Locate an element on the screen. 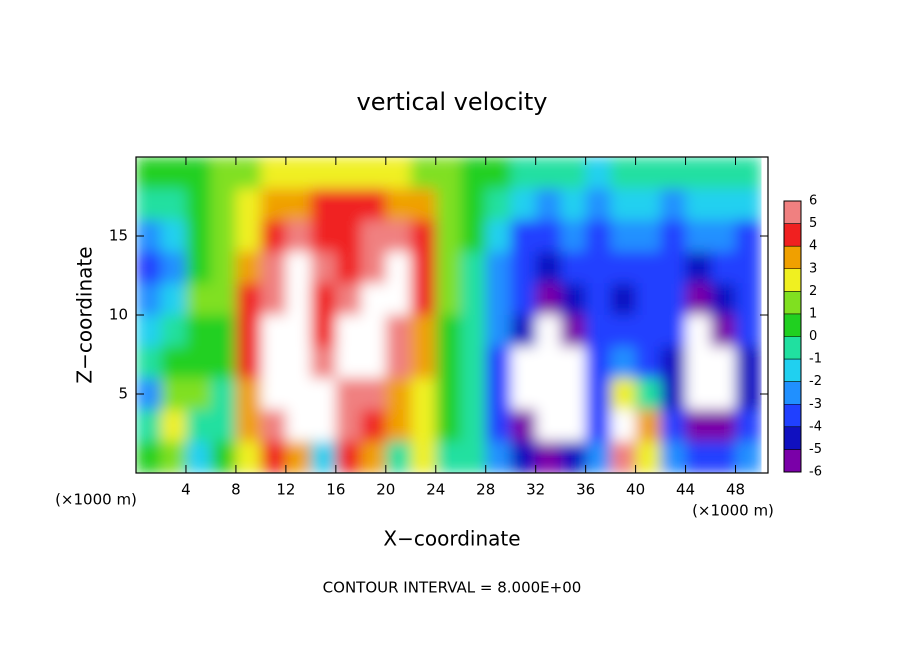 The width and height of the screenshot is (904, 654). y-tick-label: 5 is located at coordinates (123, 394).